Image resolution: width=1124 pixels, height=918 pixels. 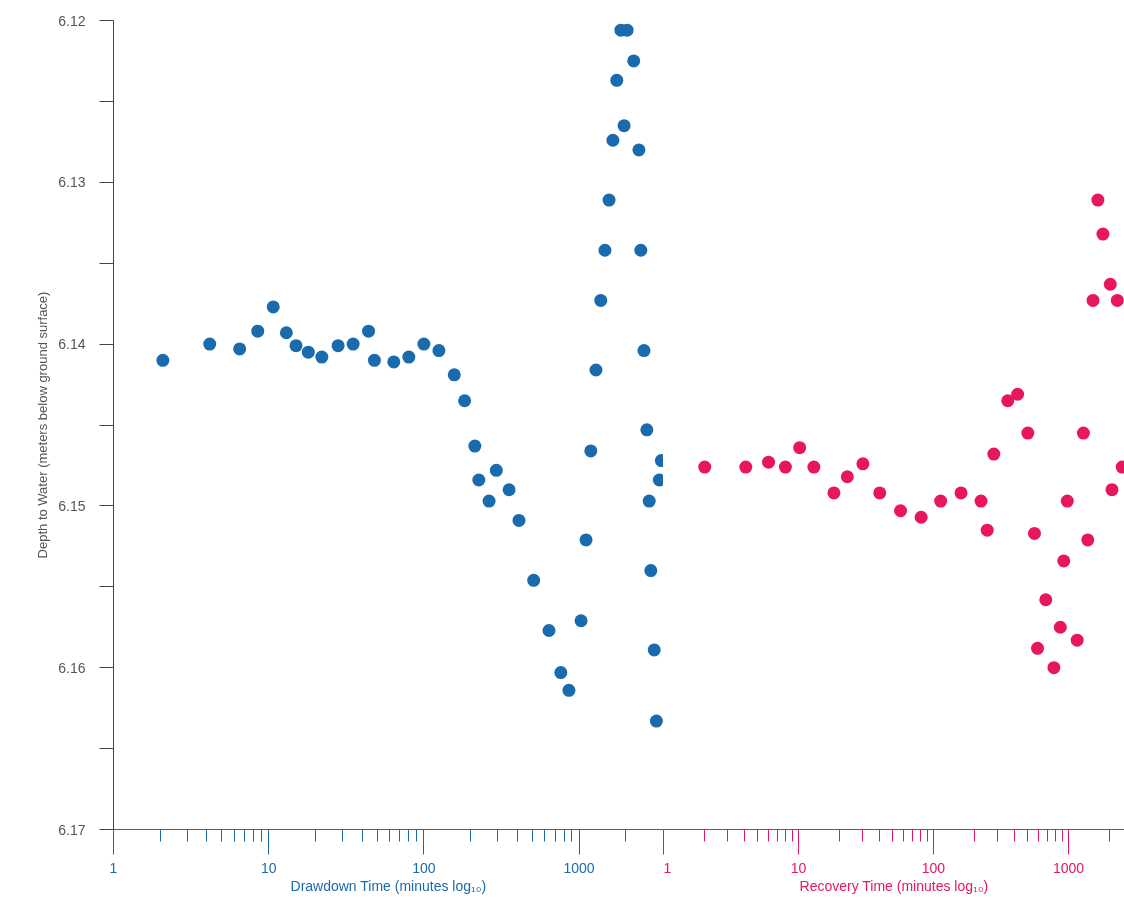 What do you see at coordinates (388, 885) in the screenshot?
I see `x-axis-title: Drawdown Time (minutes log₁₀)` at bounding box center [388, 885].